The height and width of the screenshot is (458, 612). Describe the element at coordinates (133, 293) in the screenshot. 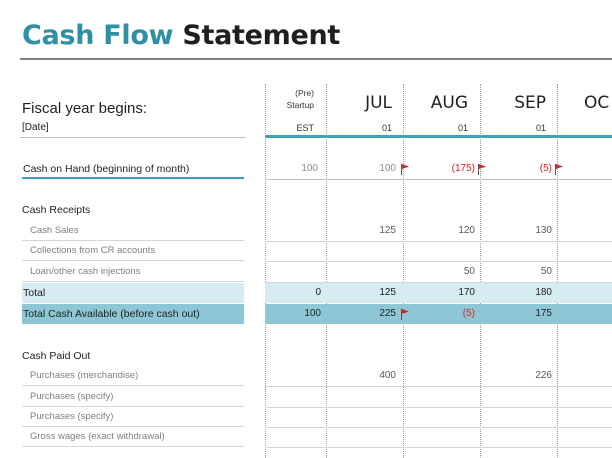

I see `total-label: Total` at that location.